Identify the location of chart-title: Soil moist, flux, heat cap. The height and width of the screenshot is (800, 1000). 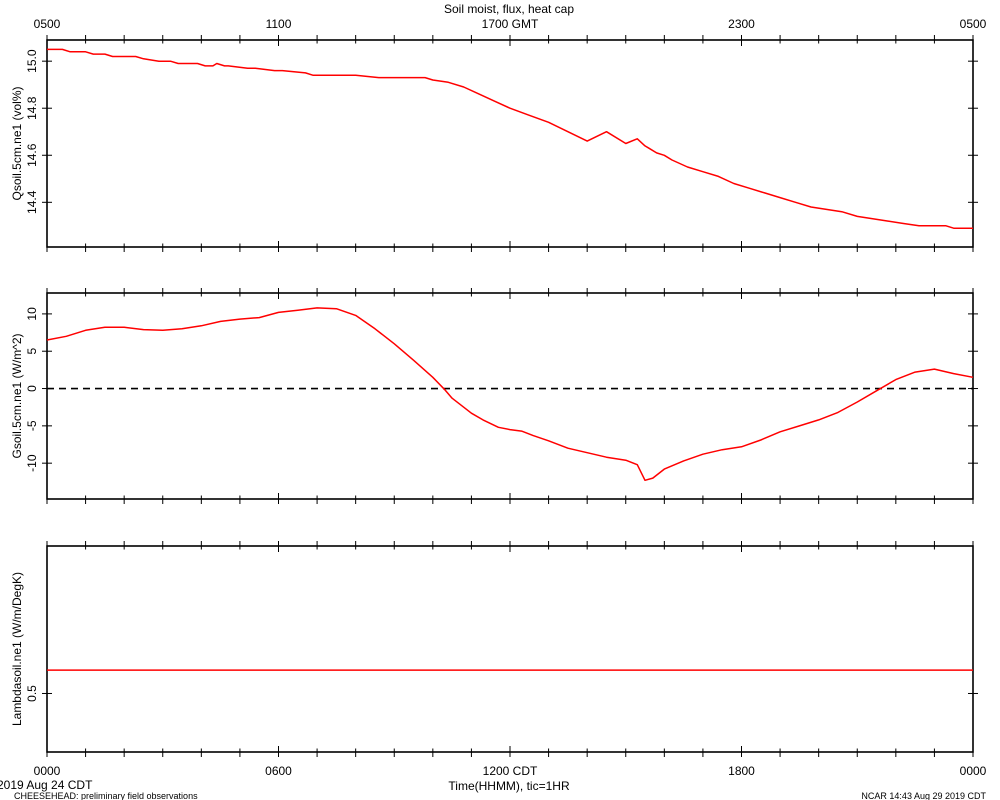
(509, 9).